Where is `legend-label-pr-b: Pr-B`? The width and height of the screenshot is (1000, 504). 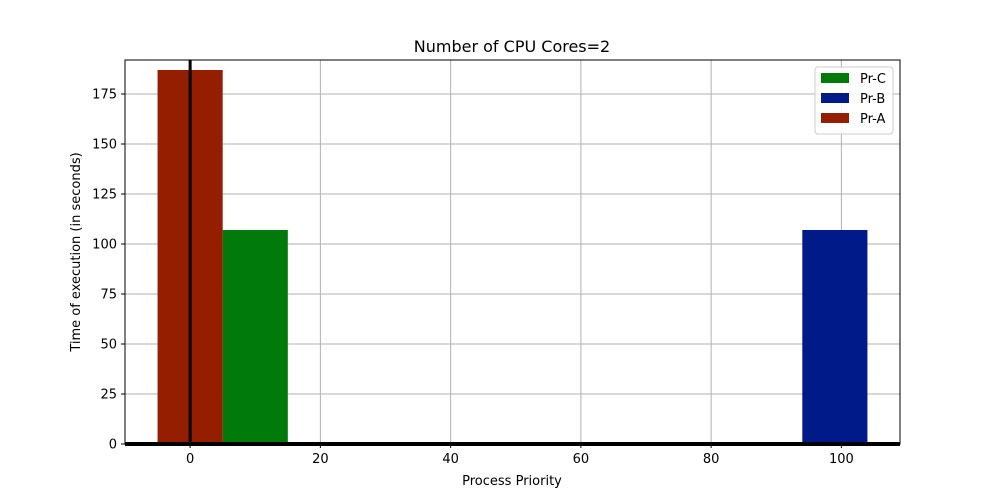 legend-label-pr-b: Pr-B is located at coordinates (872, 99).